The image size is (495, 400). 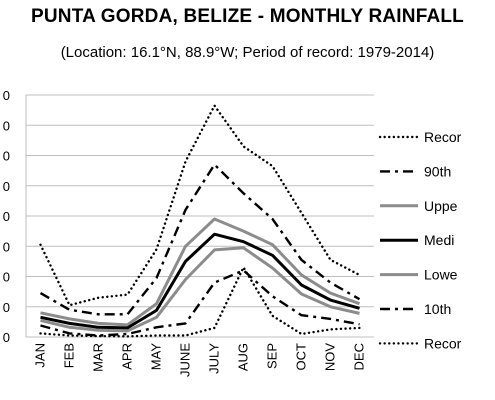 I want to click on series-line-record-low, so click(x=200, y=302).